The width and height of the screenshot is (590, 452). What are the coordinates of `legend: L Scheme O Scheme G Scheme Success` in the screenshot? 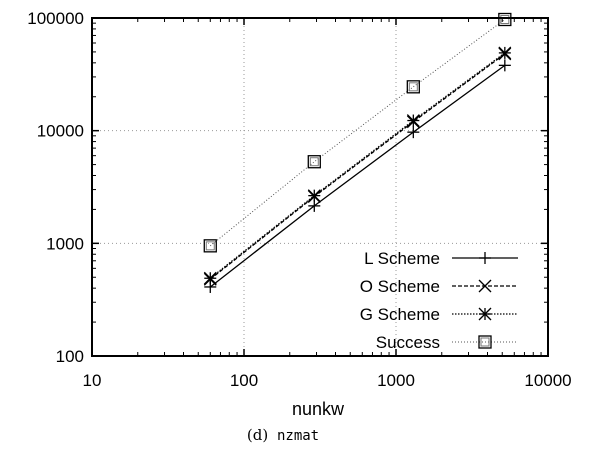 It's located at (439, 300).